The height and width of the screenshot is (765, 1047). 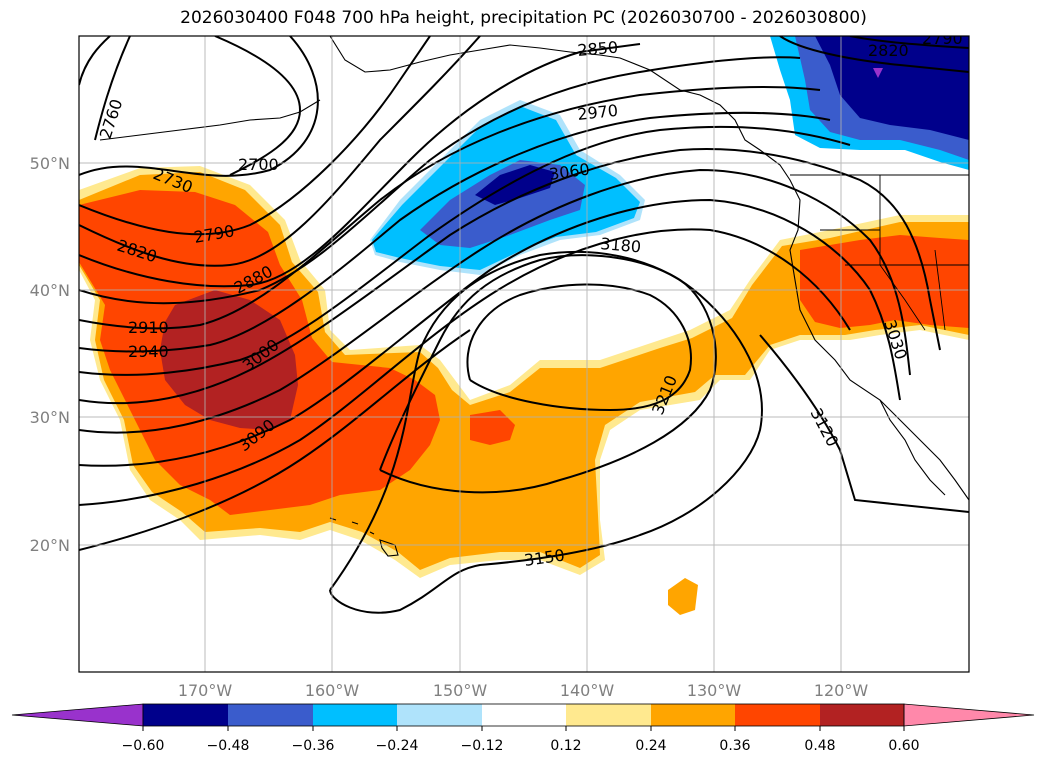 I want to click on colorbar-tick-label: −0.36, so click(x=313, y=746).